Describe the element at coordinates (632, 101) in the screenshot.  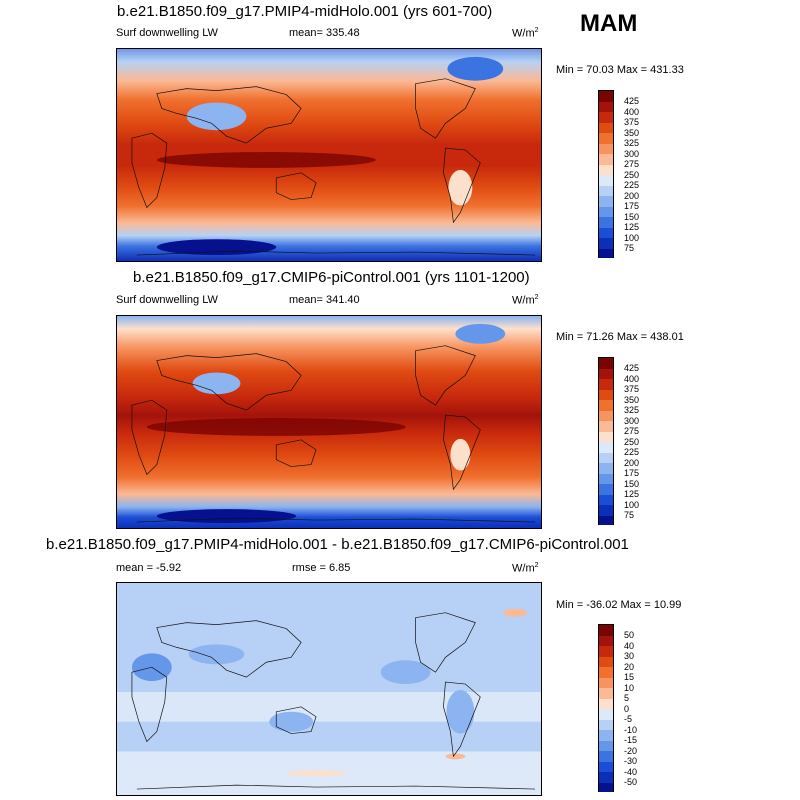
I see `panel1-colorbar-label: 425` at that location.